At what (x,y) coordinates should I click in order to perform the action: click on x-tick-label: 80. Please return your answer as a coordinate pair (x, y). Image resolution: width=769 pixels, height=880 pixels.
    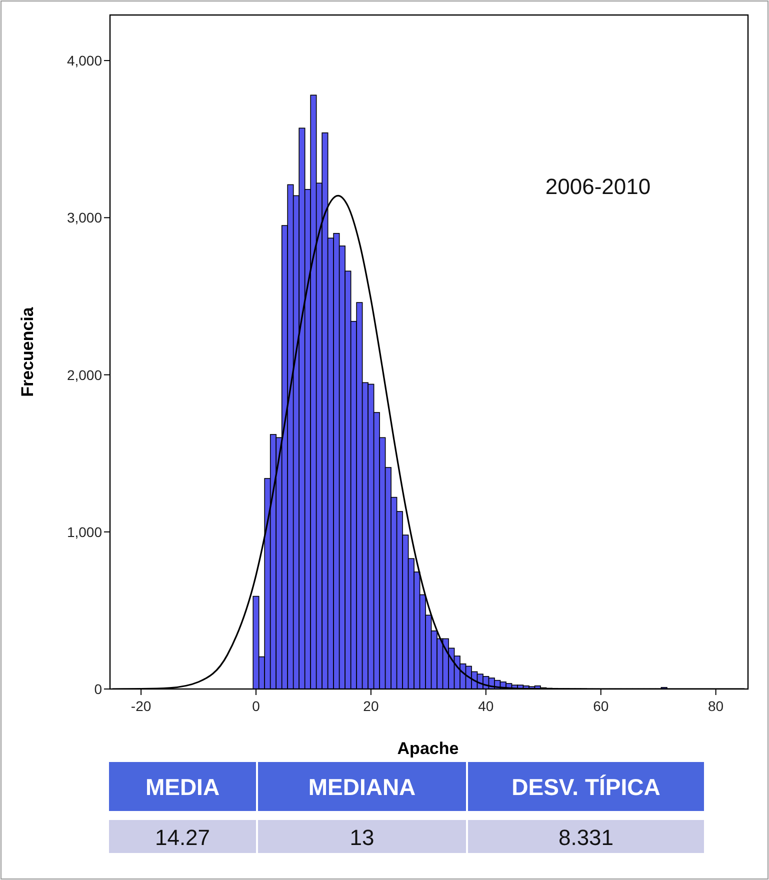
    Looking at the image, I should click on (716, 706).